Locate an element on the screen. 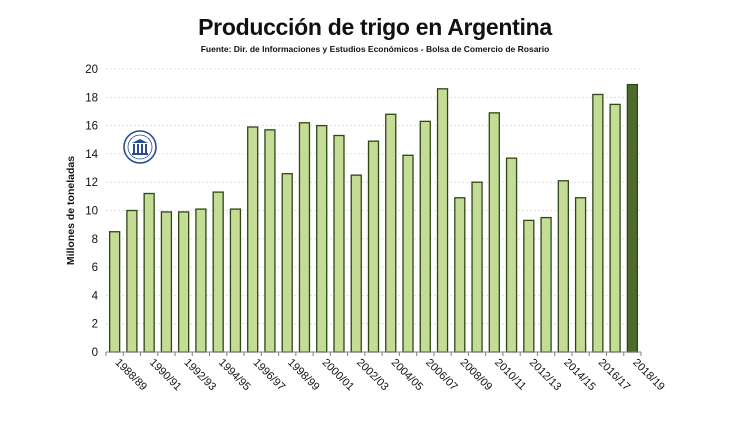 The width and height of the screenshot is (750, 422). y-tick-label: 8 is located at coordinates (95, 240).